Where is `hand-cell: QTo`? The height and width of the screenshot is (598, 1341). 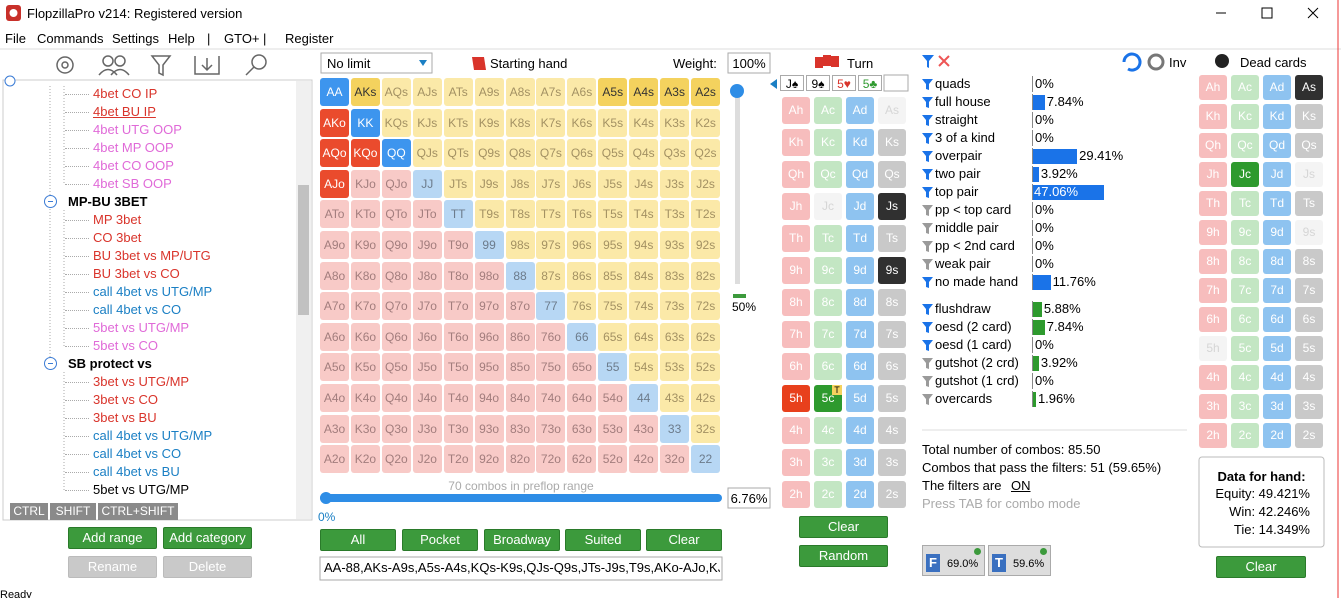 hand-cell: QTo is located at coordinates (396, 214).